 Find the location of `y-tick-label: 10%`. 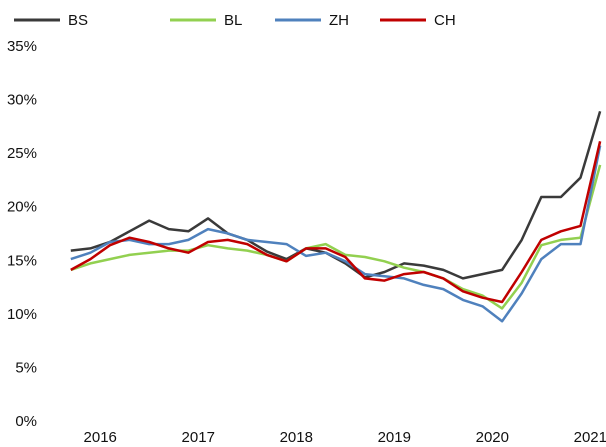

y-tick-label: 10% is located at coordinates (22, 314).